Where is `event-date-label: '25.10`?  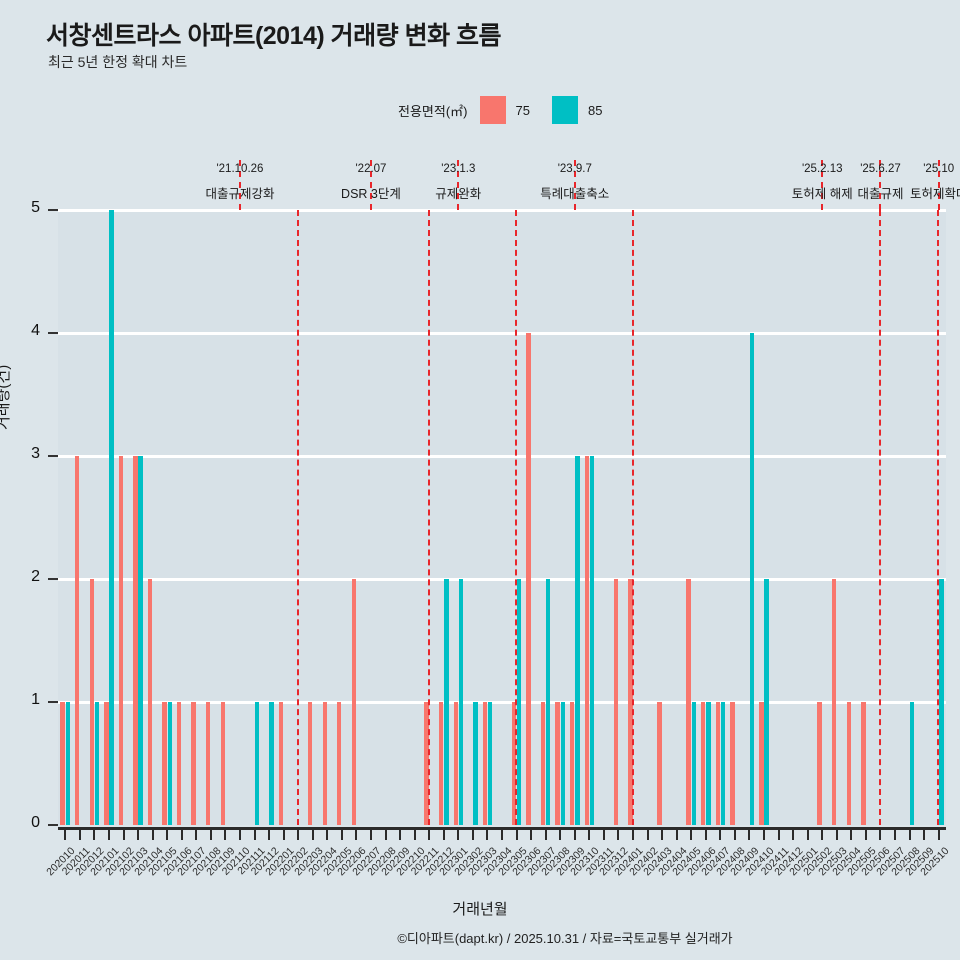
event-date-label: '25.10 is located at coordinates (939, 169).